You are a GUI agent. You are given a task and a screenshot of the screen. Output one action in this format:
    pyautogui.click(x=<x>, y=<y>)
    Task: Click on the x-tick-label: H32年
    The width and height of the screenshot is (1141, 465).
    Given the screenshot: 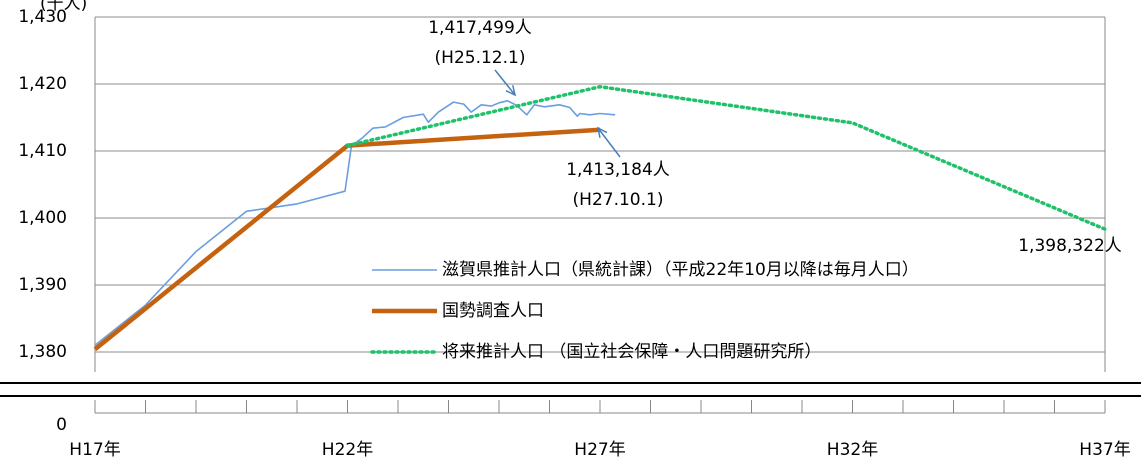 What is the action you would take?
    pyautogui.click(x=852, y=450)
    